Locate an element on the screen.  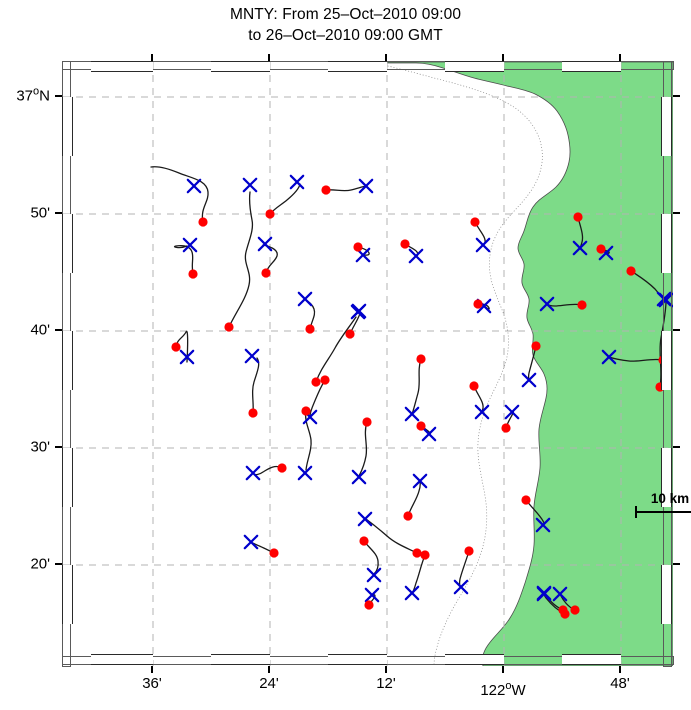
xtick-label-48: 48' is located at coordinates (620, 683).